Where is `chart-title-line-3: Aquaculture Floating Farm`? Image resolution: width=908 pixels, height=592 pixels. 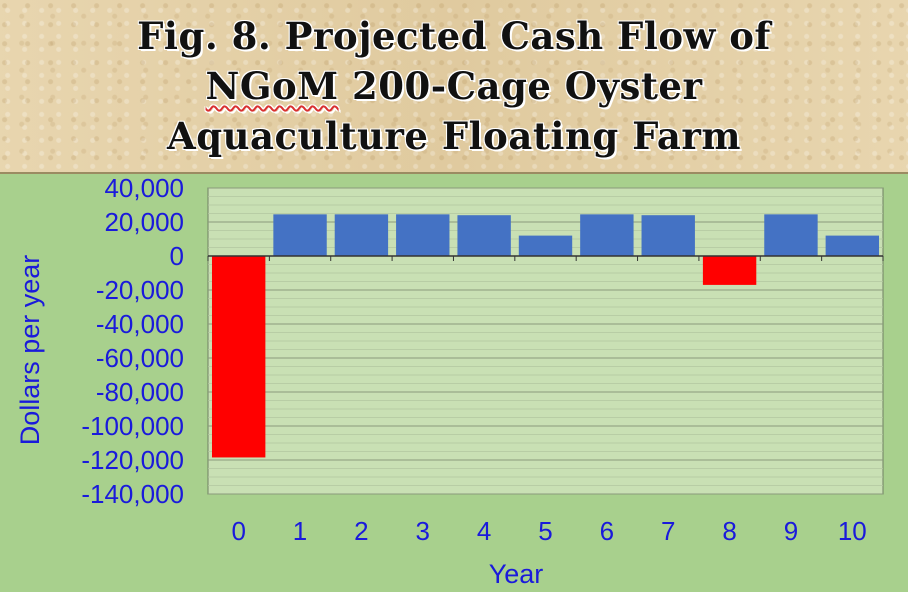 chart-title-line-3: Aquaculture Floating Farm is located at coordinates (454, 136).